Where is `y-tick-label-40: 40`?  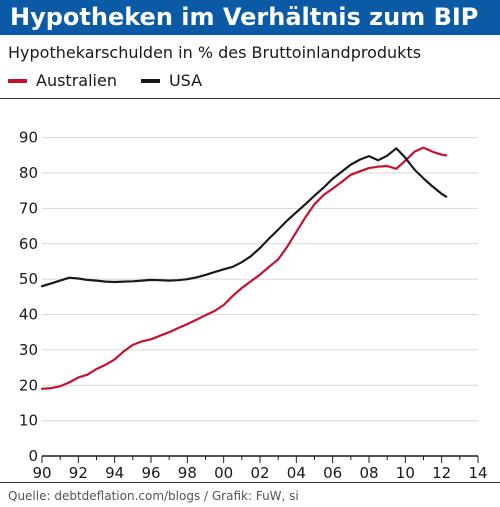
y-tick-label-40: 40 is located at coordinates (28, 315).